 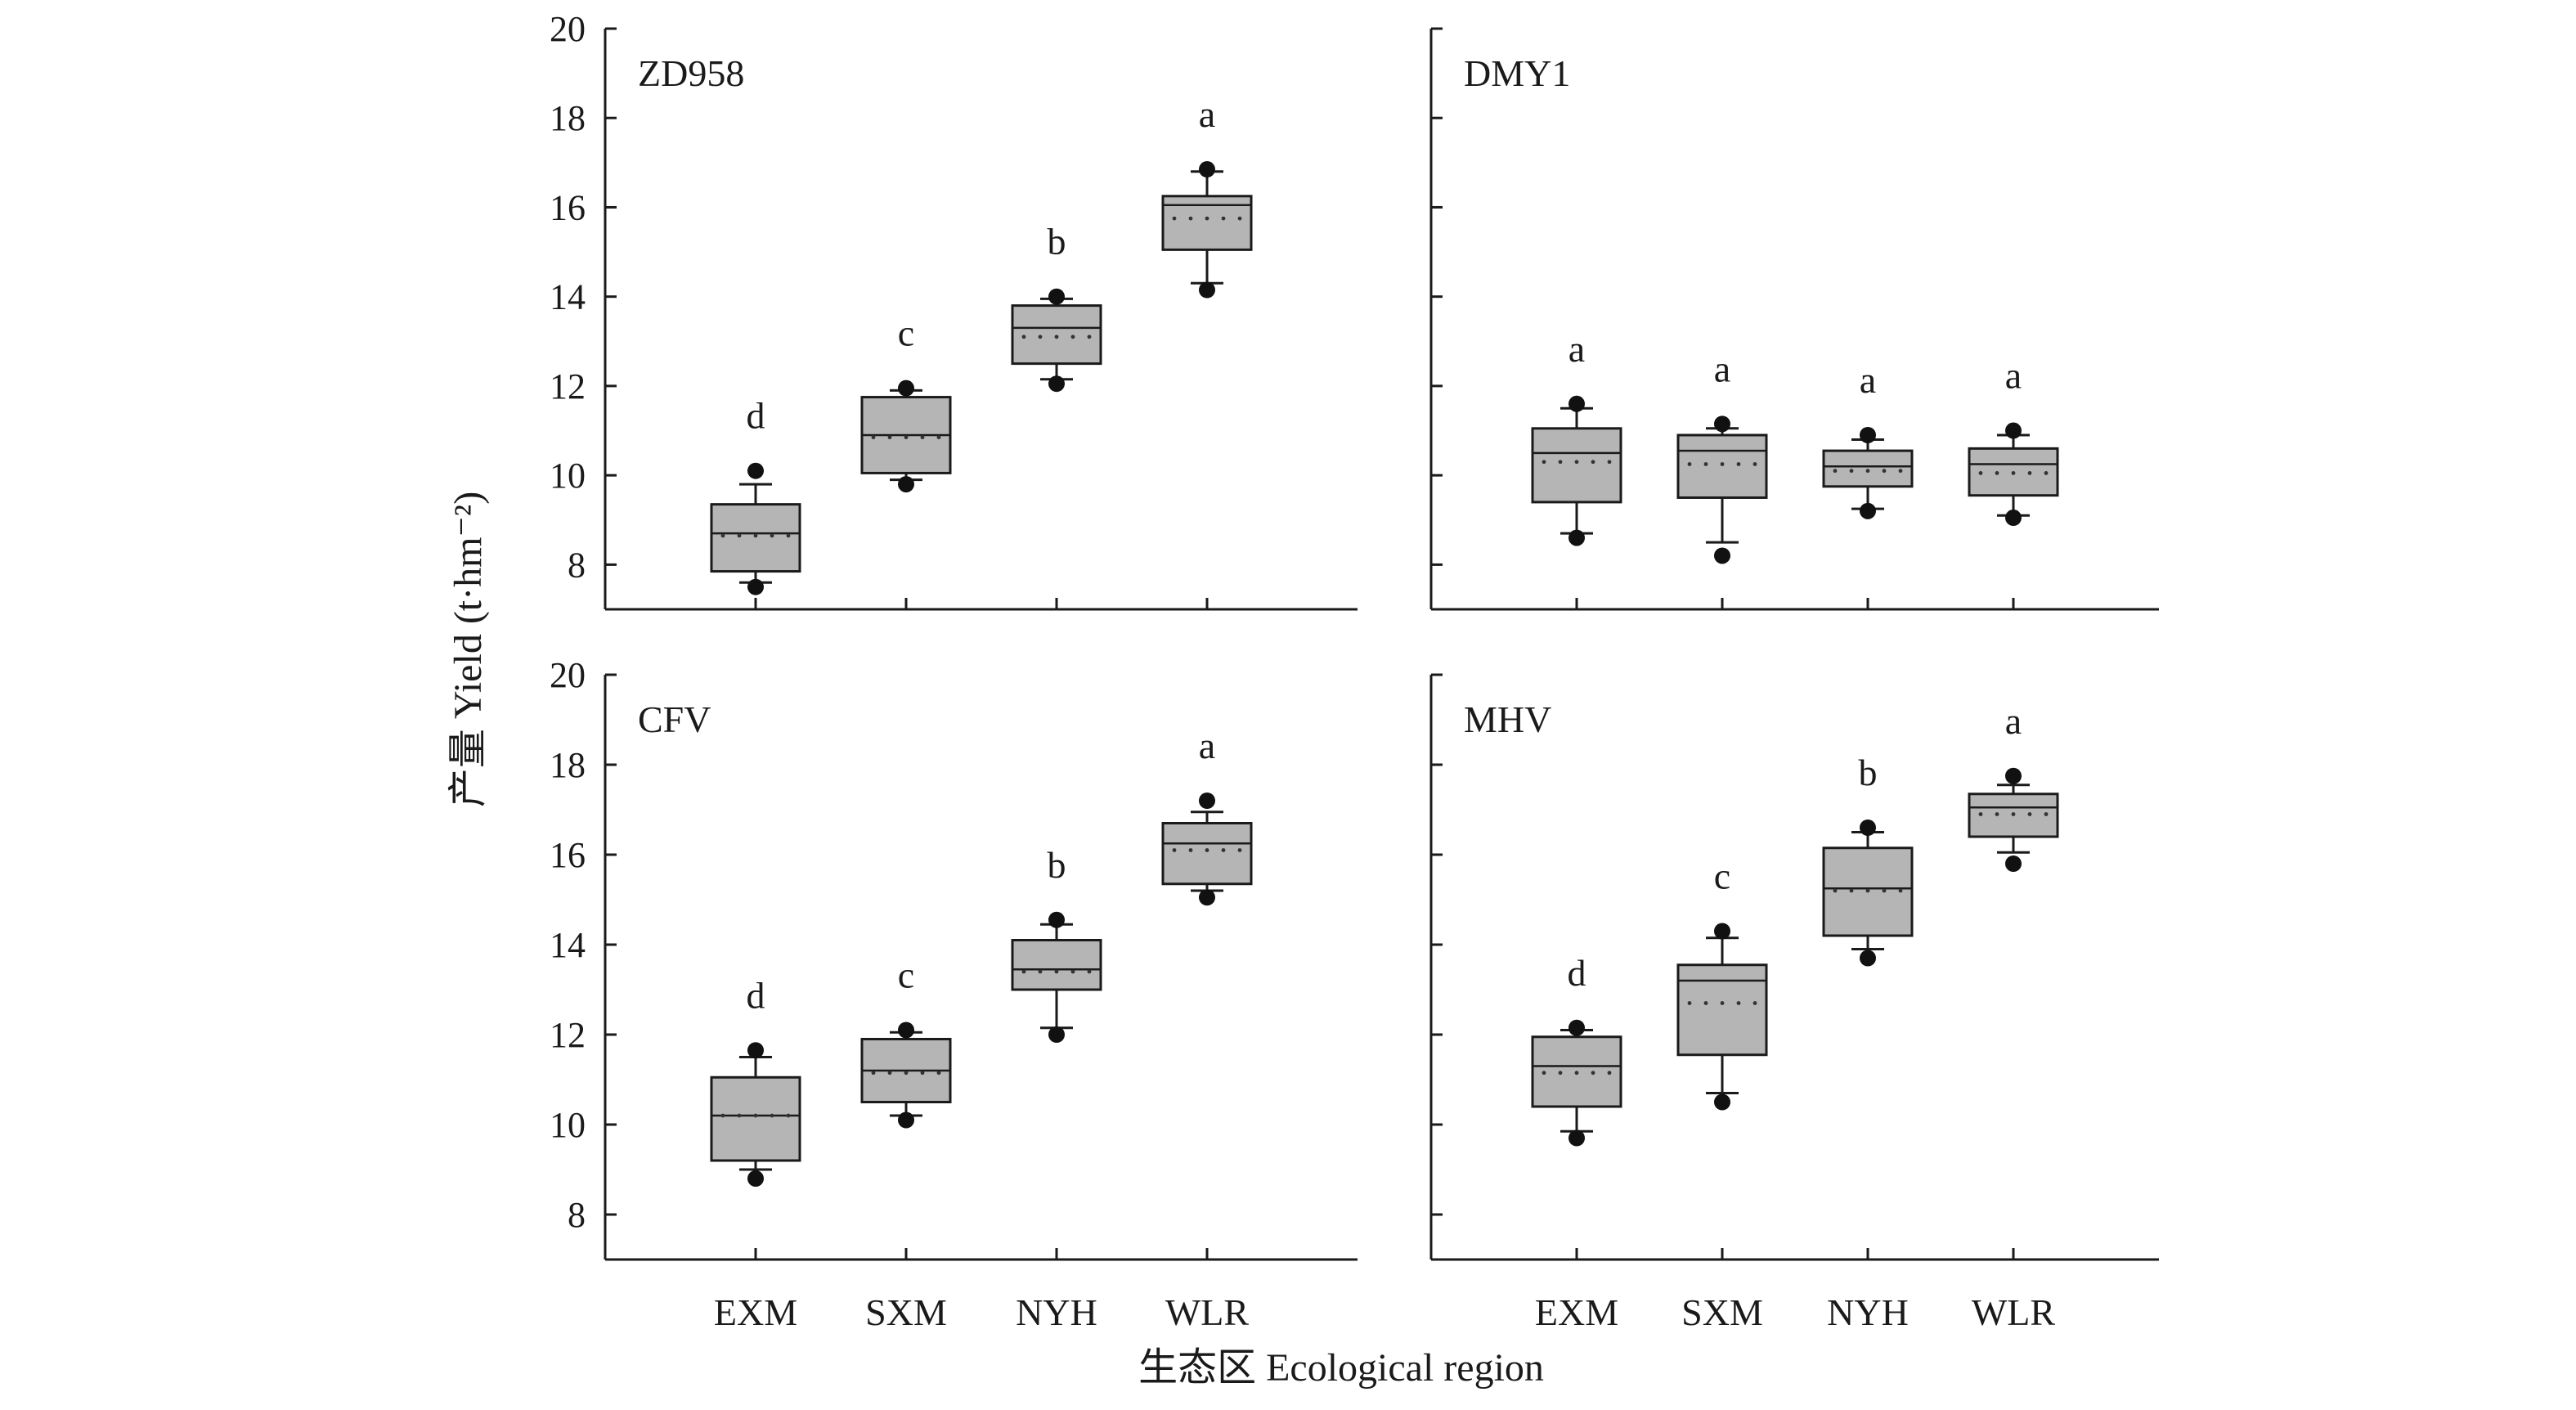 What do you see at coordinates (568, 765) in the screenshot?
I see `y-tick-label: 18` at bounding box center [568, 765].